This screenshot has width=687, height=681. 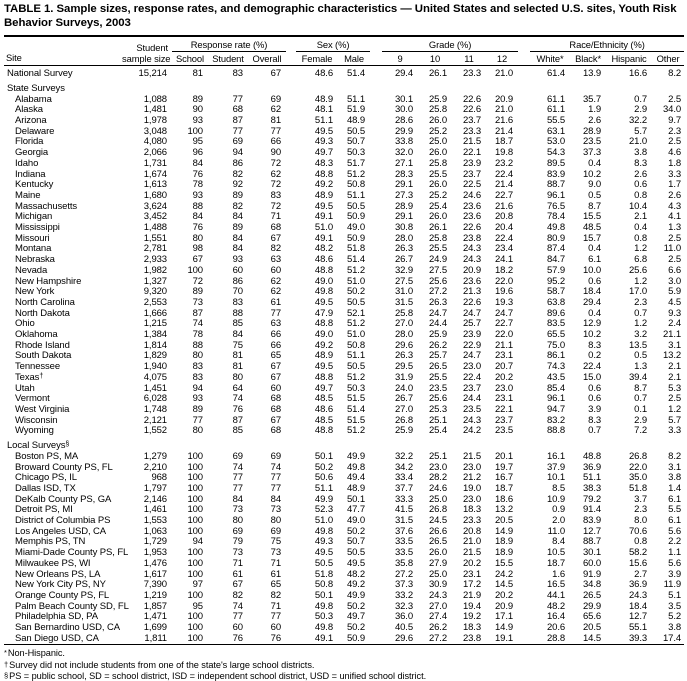 What do you see at coordinates (641, 153) in the screenshot?
I see `value-cell: 3.8` at bounding box center [641, 153].